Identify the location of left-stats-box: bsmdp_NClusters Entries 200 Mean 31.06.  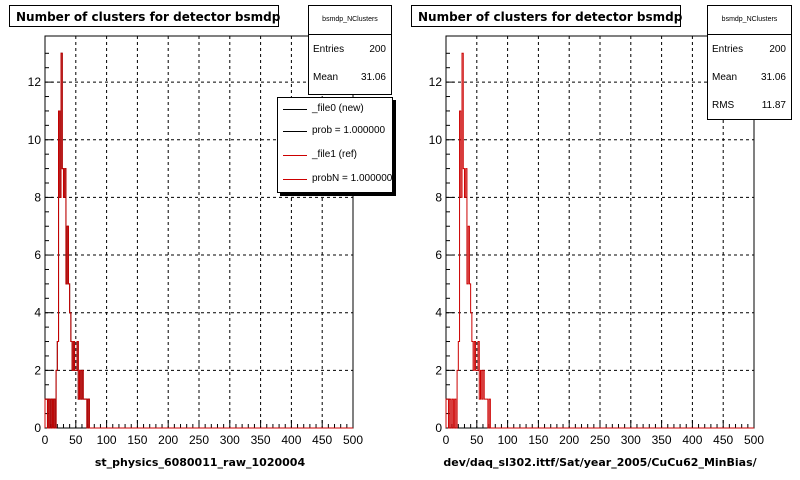
(350, 50).